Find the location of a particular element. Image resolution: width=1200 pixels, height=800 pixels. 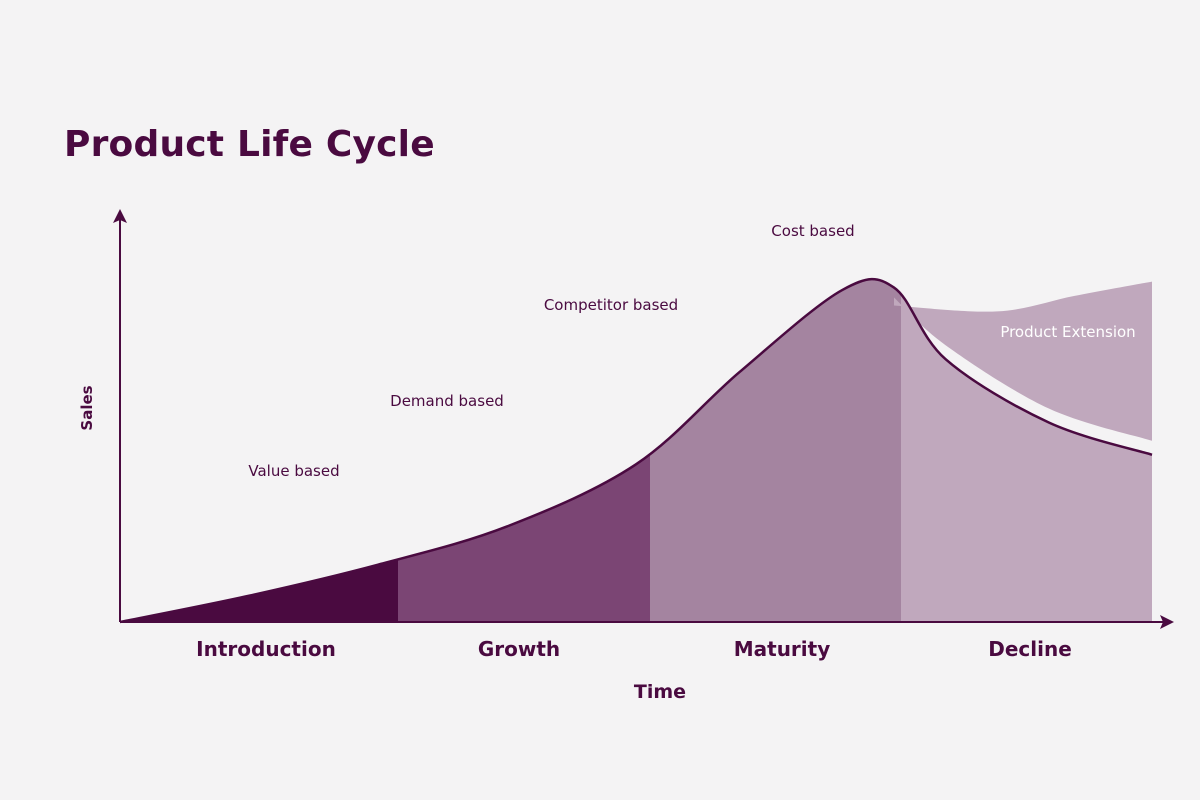

x-axis-title: Time is located at coordinates (660, 692).